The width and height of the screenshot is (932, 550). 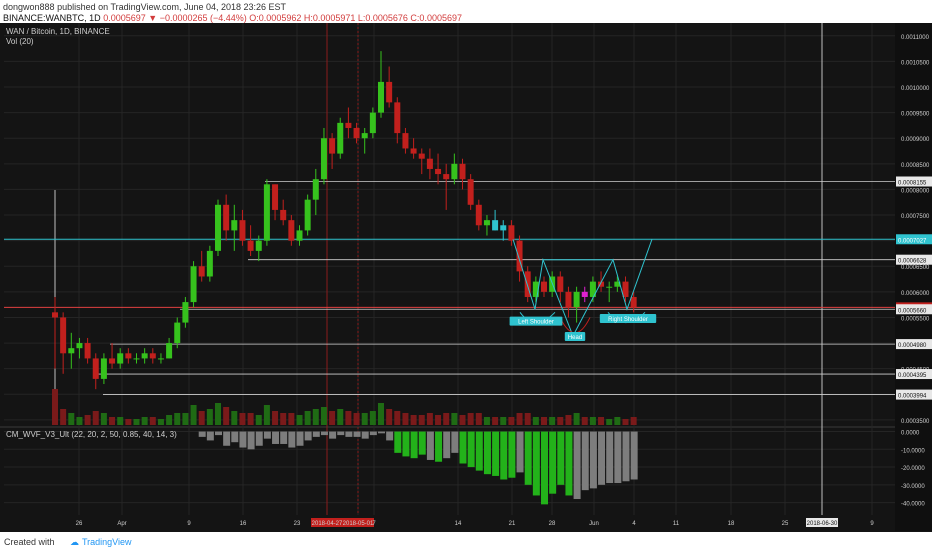 What do you see at coordinates (912, 397) in the screenshot?
I see `level-label: 0.0003994` at bounding box center [912, 397].